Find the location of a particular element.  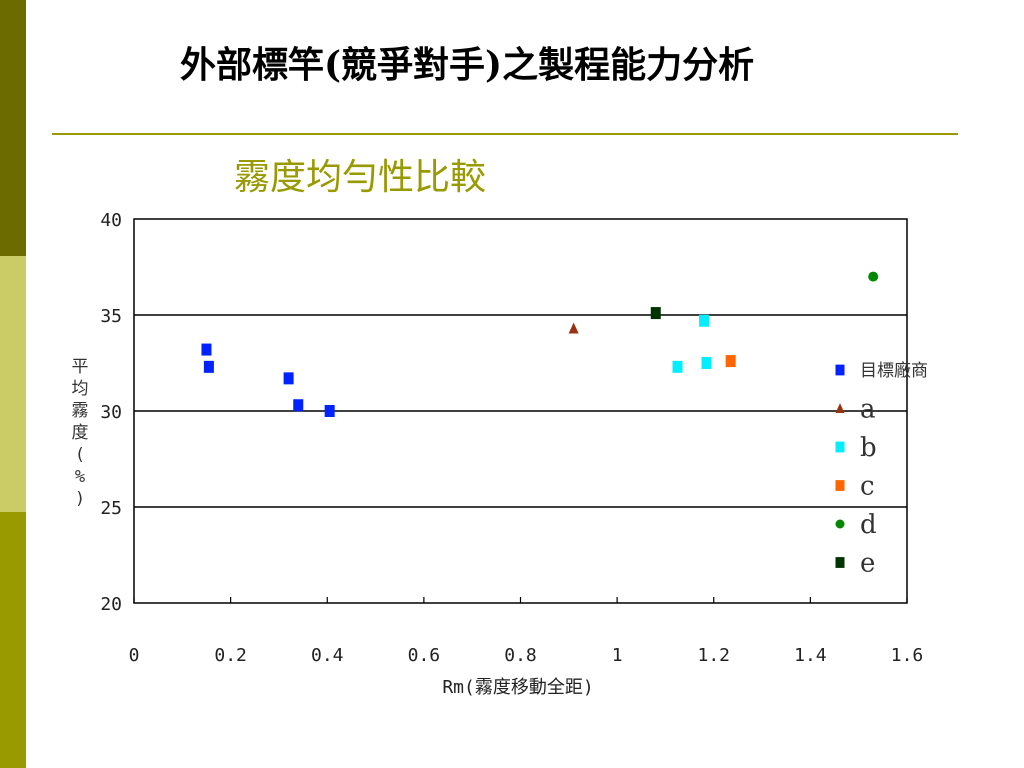

legend-label: a is located at coordinates (868, 410).